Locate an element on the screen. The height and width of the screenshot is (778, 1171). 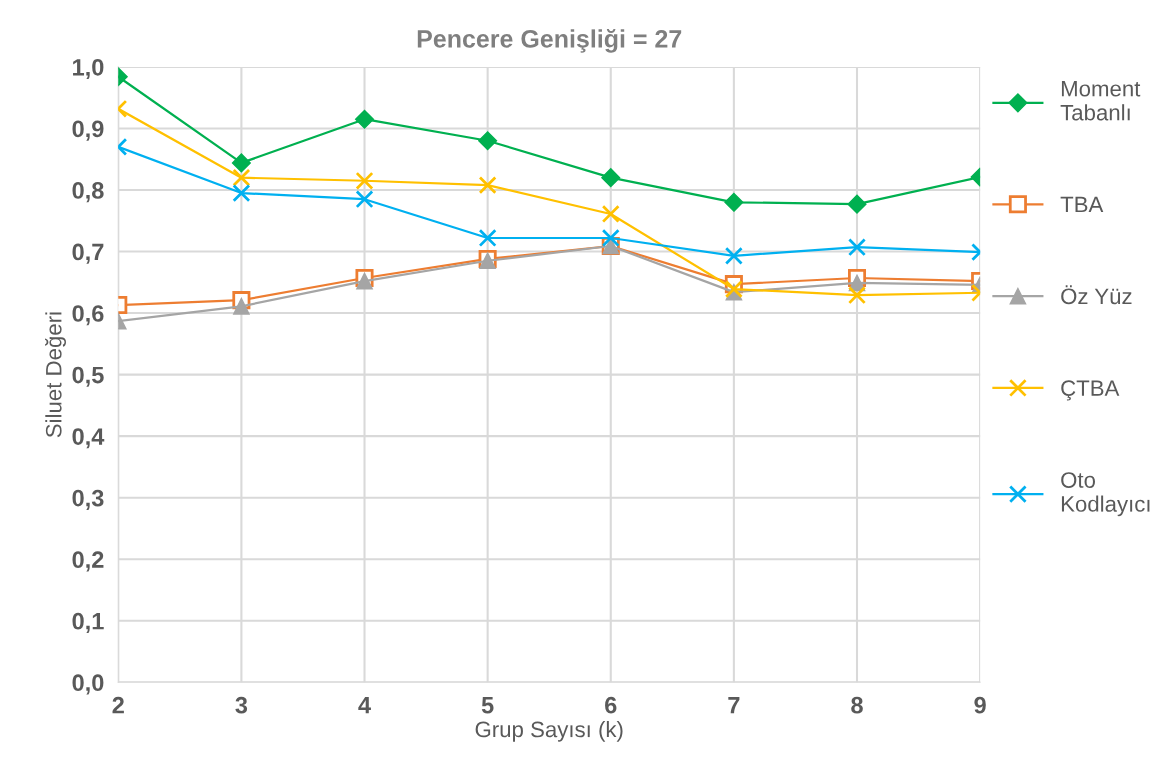
y-tick-label: 0,0 is located at coordinates (88, 684).